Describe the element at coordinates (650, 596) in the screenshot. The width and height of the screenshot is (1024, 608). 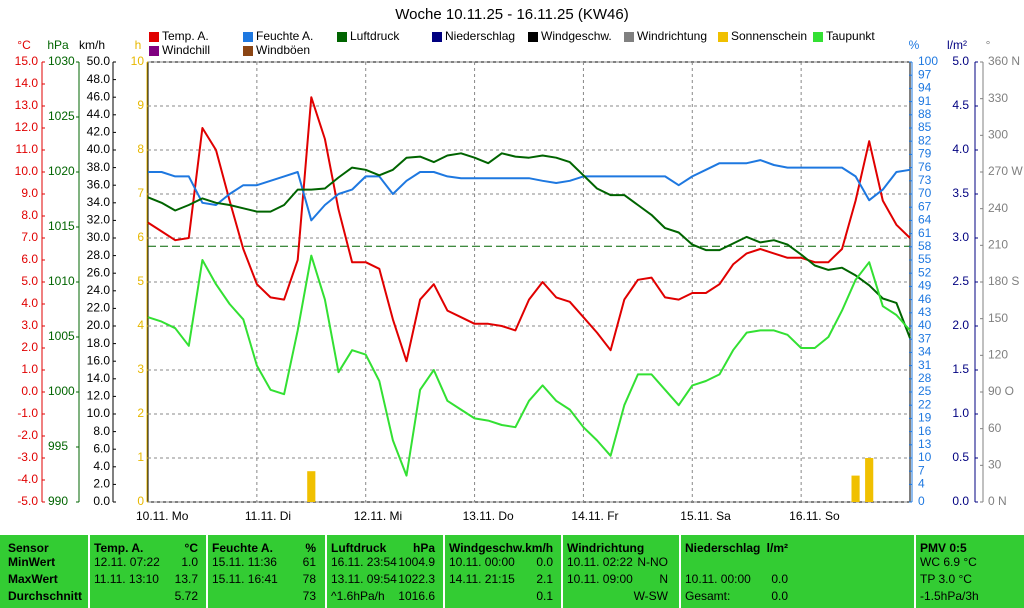
I see `table-cell-value: W-SW` at that location.